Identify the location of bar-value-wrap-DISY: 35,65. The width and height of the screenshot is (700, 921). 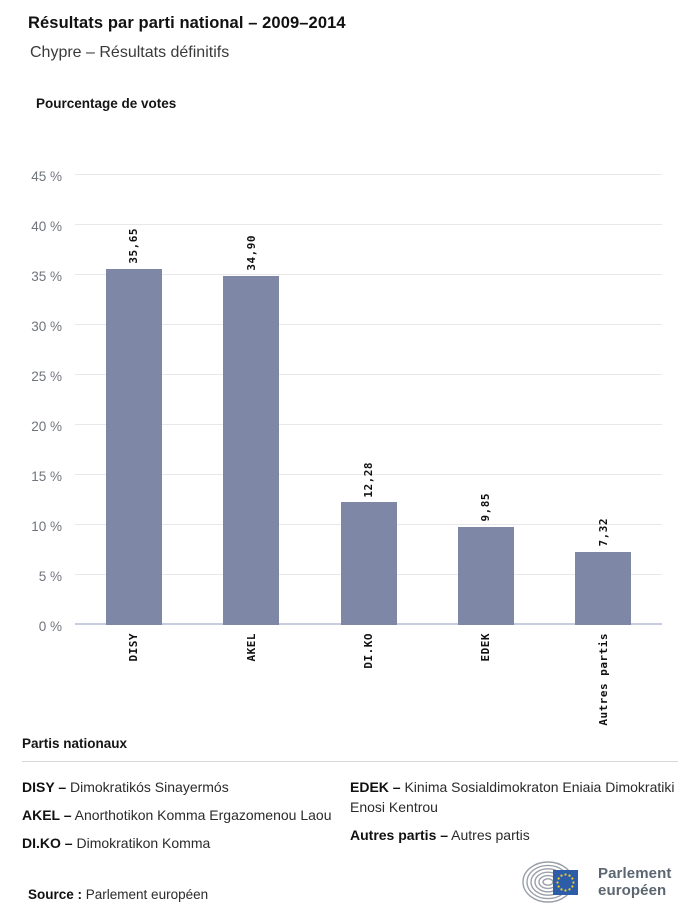
(133, 246).